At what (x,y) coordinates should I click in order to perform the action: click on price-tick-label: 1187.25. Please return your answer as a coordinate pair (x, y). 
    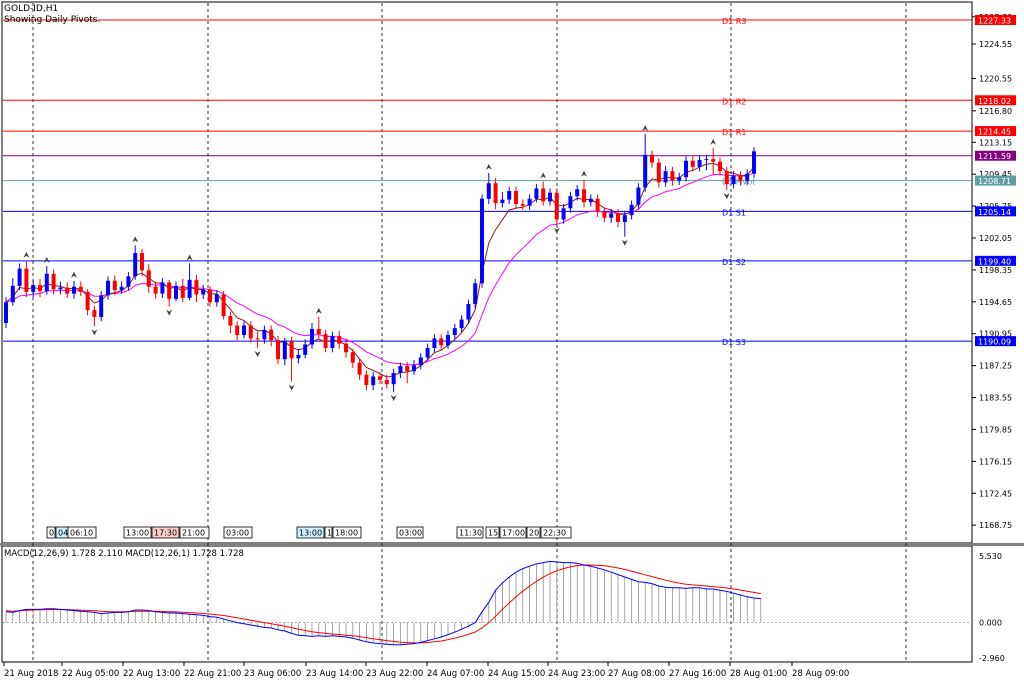
    Looking at the image, I should click on (995, 366).